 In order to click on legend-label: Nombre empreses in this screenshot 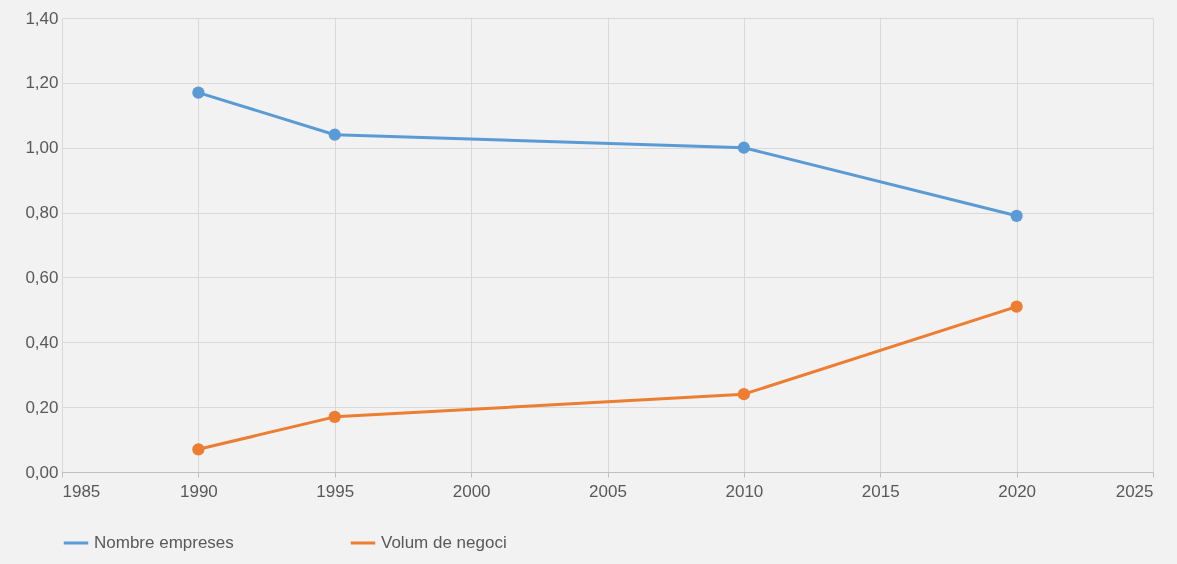, I will do `click(164, 542)`.